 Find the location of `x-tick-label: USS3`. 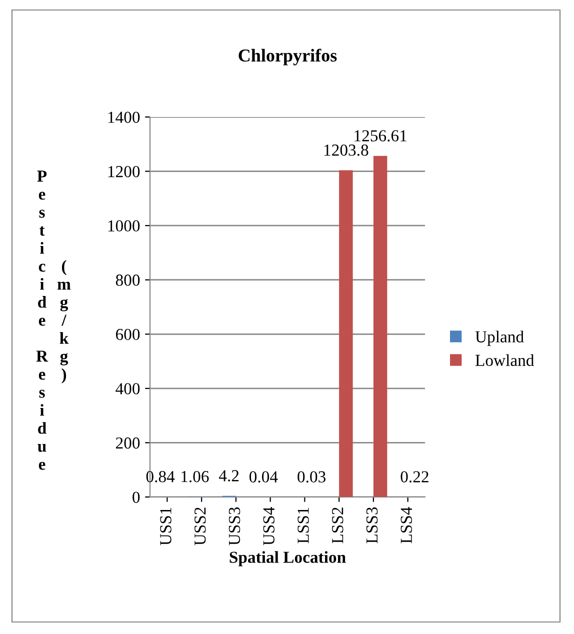

x-tick-label: USS3 is located at coordinates (234, 526).